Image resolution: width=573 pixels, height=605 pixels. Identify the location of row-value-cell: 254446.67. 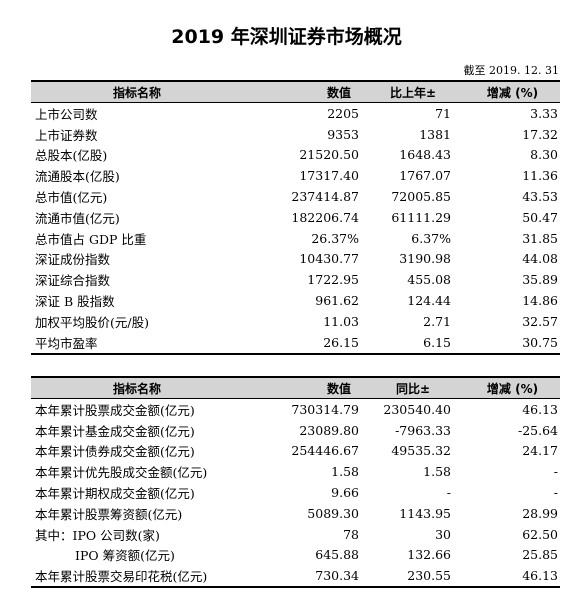
(325, 451).